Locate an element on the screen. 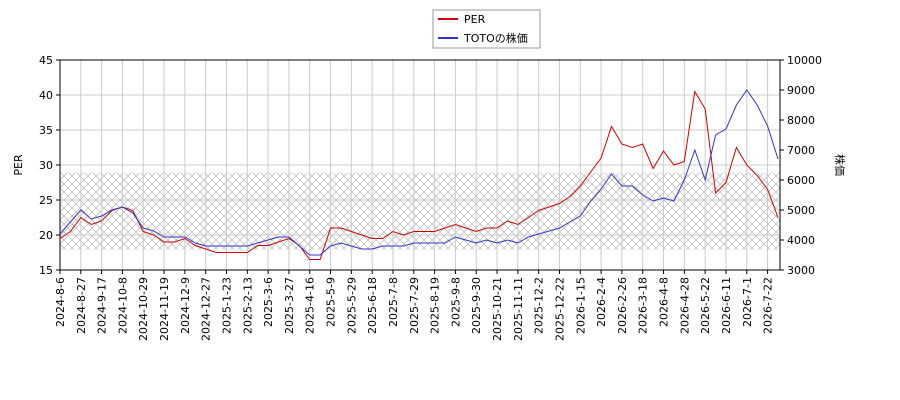  x-tick-label: 2024-9-17 is located at coordinates (102, 305).